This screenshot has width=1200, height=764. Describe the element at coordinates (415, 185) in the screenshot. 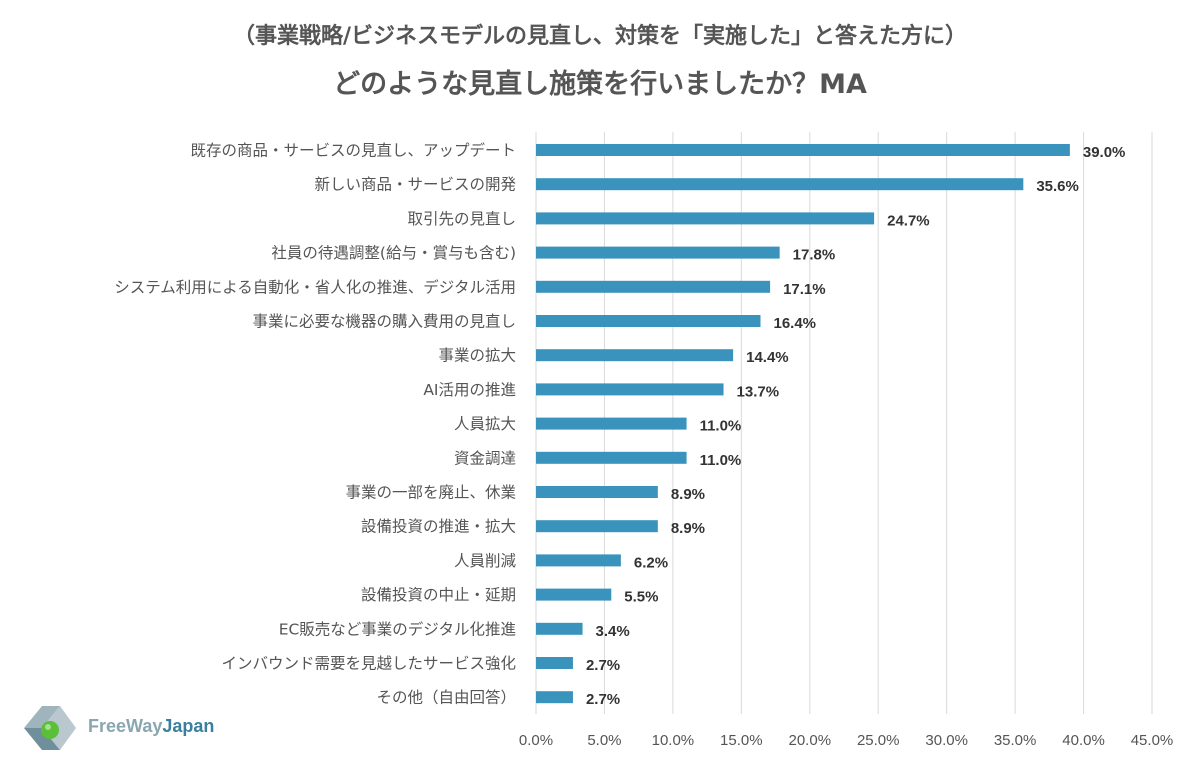

I see `category-label: 新しい商品・サービスの開発` at that location.